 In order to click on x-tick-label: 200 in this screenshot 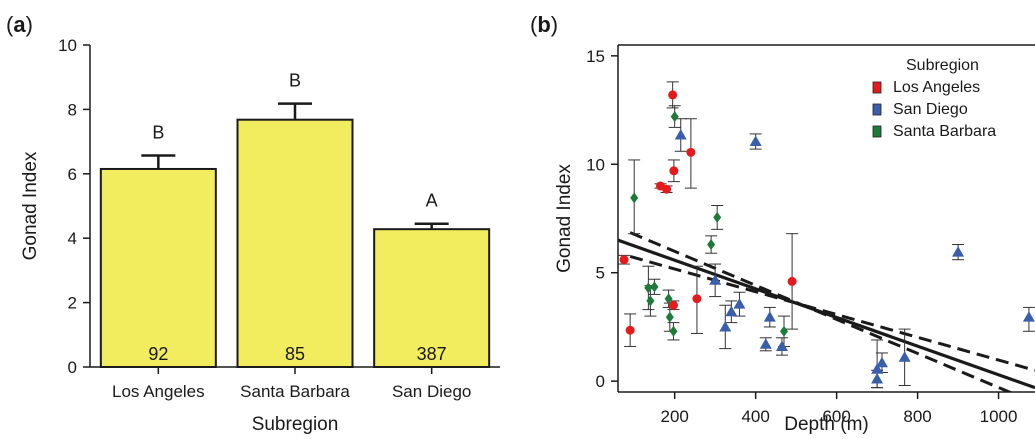, I will do `click(674, 416)`.